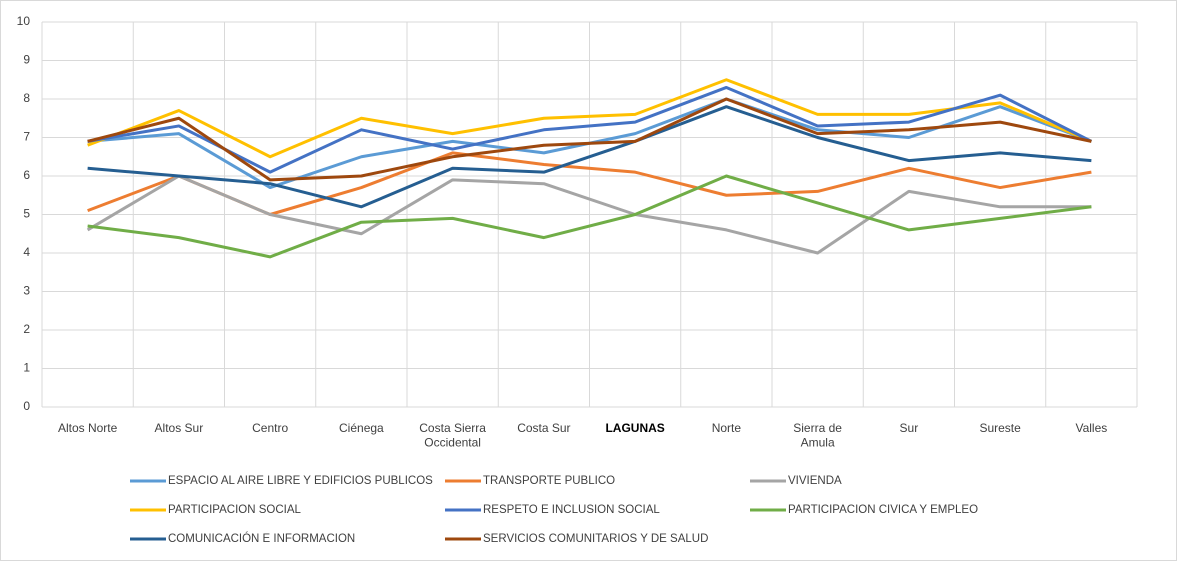 The image size is (1177, 561). I want to click on x-tick-label: Centro, so click(270, 428).